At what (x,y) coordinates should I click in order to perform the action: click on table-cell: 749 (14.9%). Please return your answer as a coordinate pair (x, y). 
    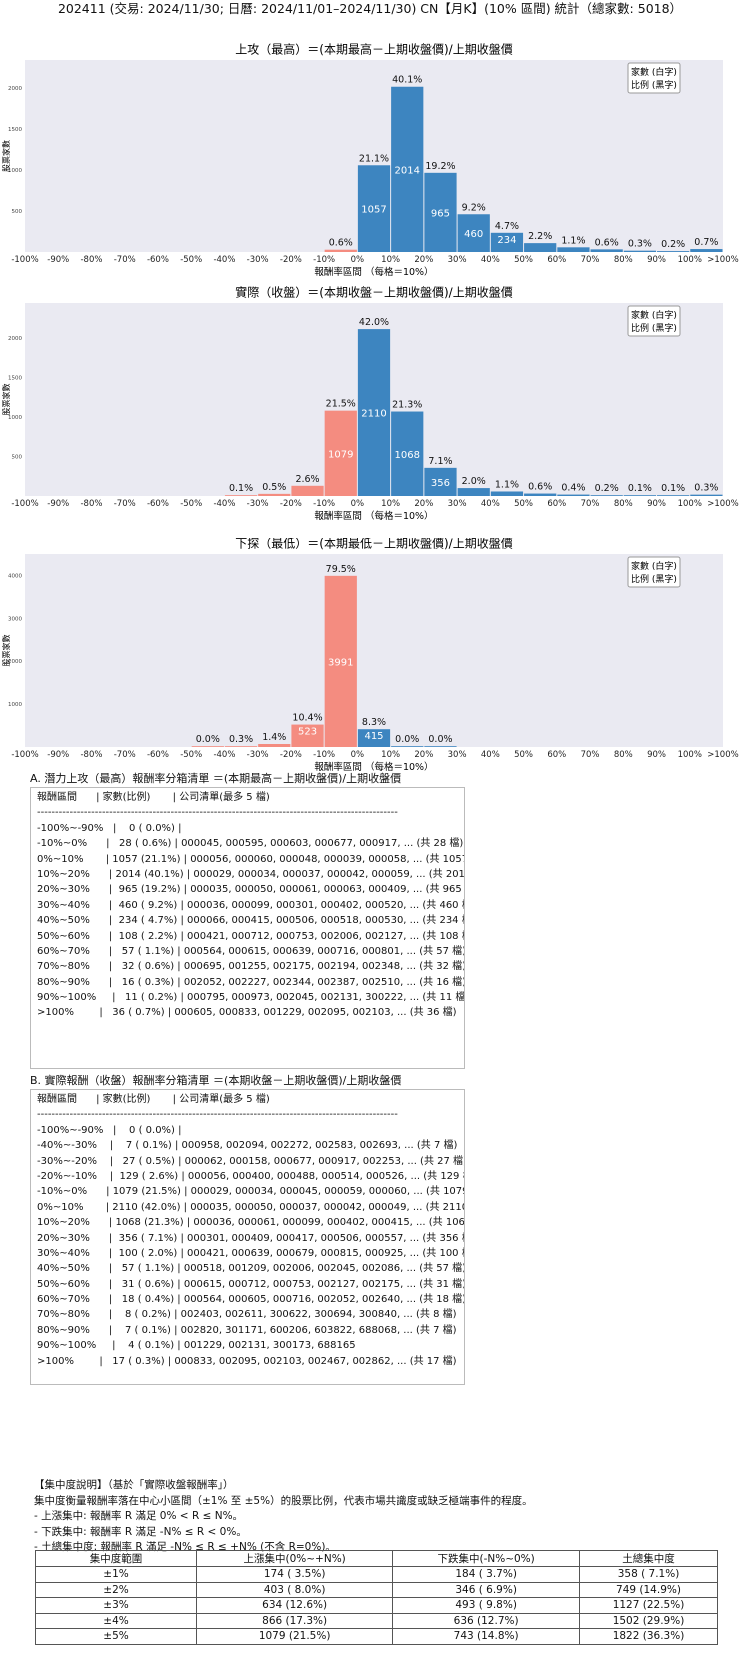
    Looking at the image, I should click on (648, 1589).